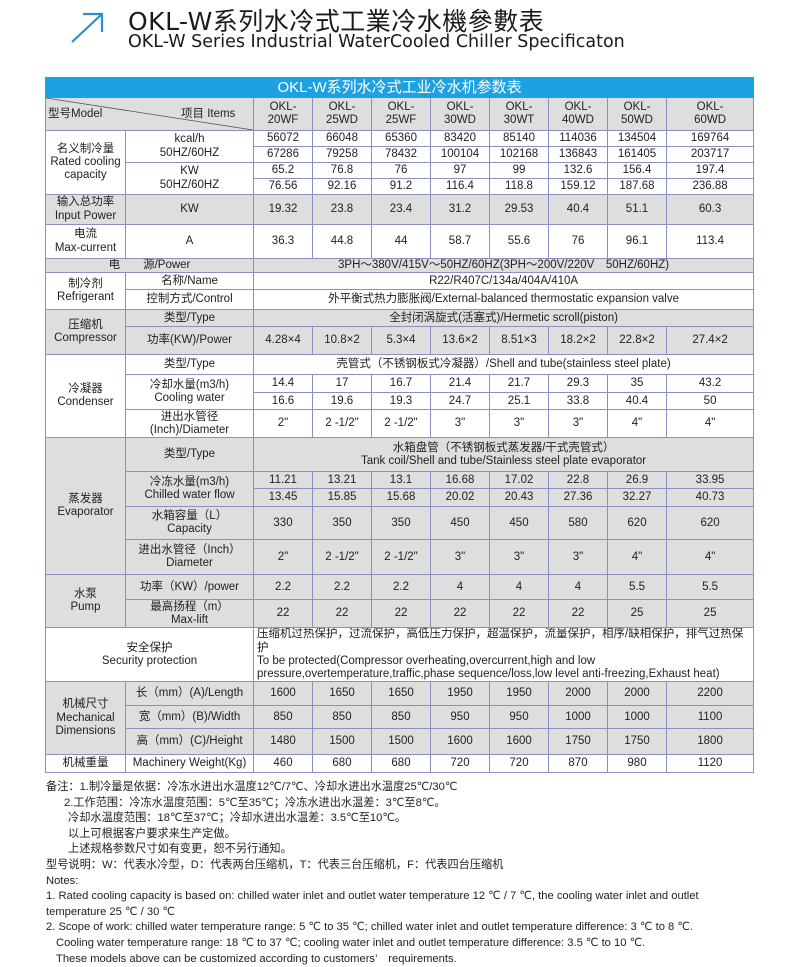 This screenshot has width=790, height=967. What do you see at coordinates (519, 764) in the screenshot?
I see `value-cell: 720` at bounding box center [519, 764].